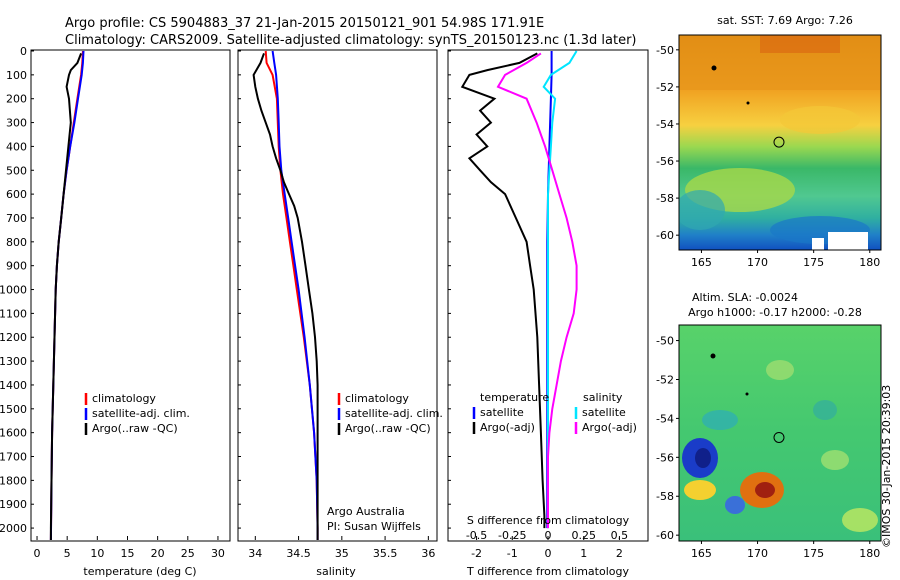 The image size is (900, 580). I want to click on footer-timestamp: ©IMOS 30-Jan-2015 20:39:03, so click(886, 466).